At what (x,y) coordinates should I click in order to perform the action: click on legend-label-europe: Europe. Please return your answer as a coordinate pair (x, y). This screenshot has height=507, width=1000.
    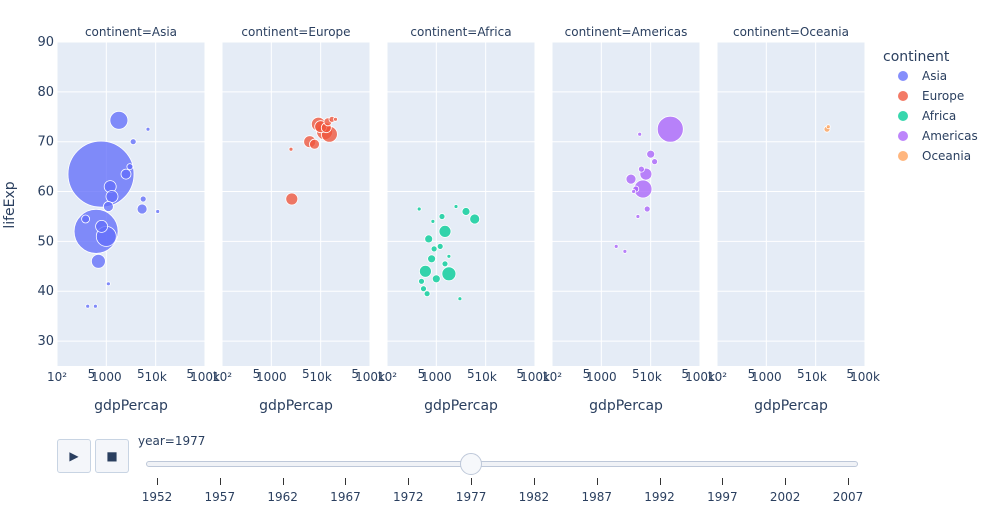
    Looking at the image, I should click on (943, 96).